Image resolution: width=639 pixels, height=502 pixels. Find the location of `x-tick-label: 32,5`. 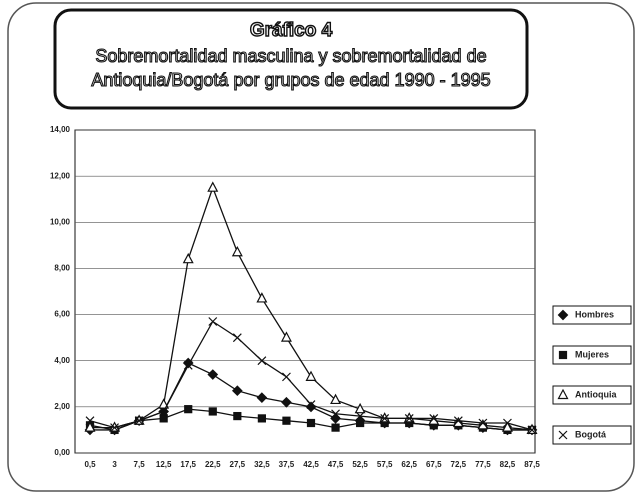

x-tick-label: 32,5 is located at coordinates (262, 464).